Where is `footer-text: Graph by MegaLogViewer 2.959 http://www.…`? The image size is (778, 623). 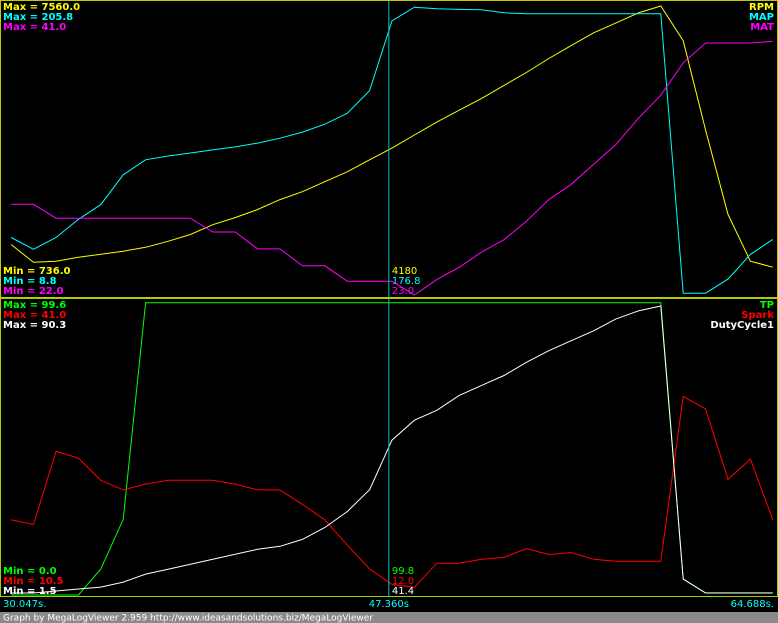
footer-text: Graph by MegaLogViewer 2.959 http://www.… is located at coordinates (188, 618).